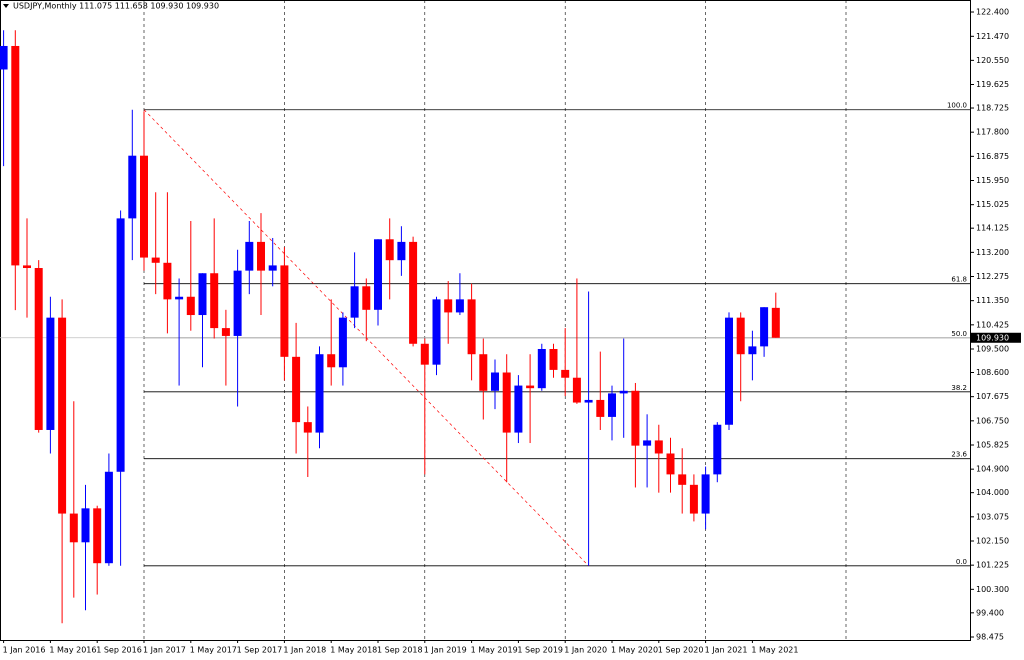 This screenshot has height=660, width=1024. What do you see at coordinates (6, 6) in the screenshot?
I see `symbol-icon` at bounding box center [6, 6].